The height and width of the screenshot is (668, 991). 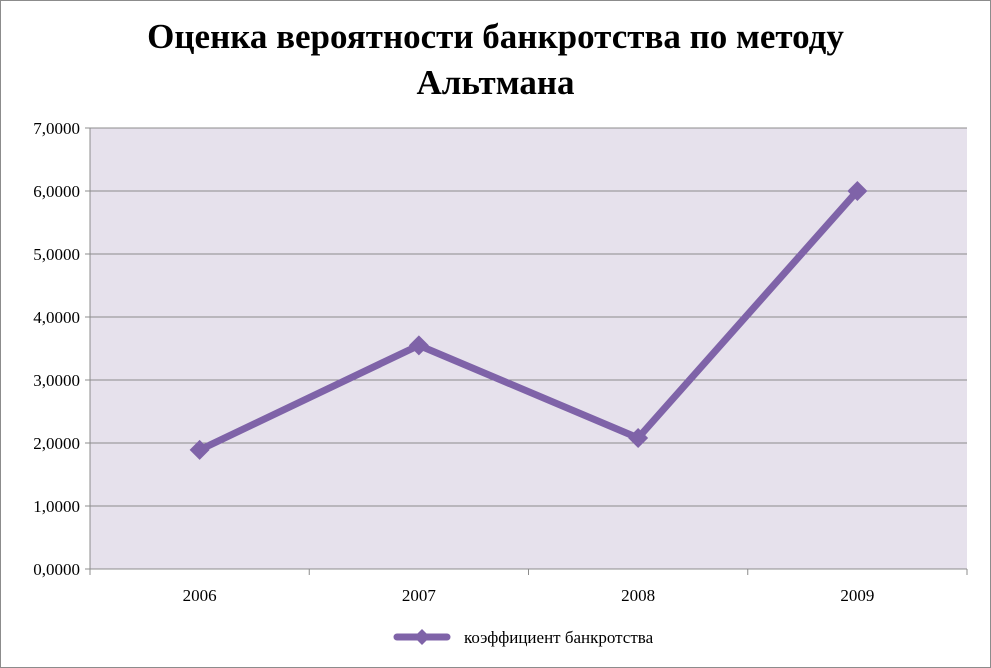 I want to click on y-tick-label: 6,0000, so click(x=56, y=191).